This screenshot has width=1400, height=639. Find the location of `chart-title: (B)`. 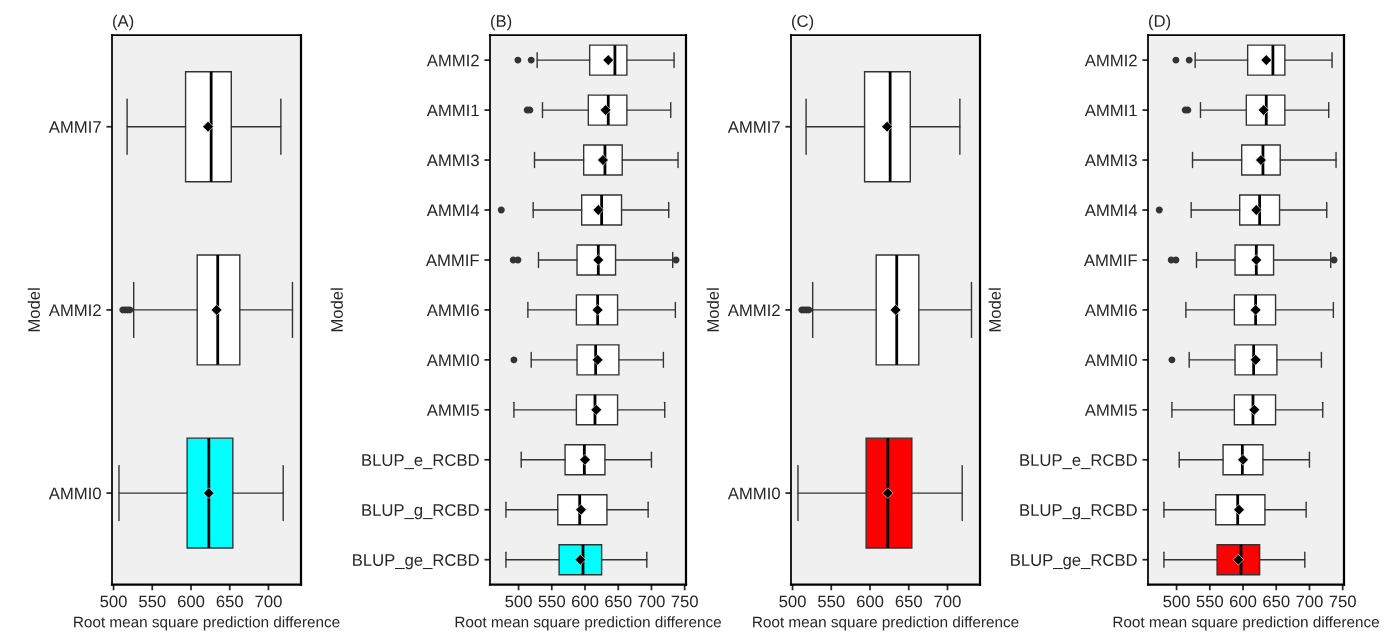

chart-title: (B) is located at coordinates (501, 22).